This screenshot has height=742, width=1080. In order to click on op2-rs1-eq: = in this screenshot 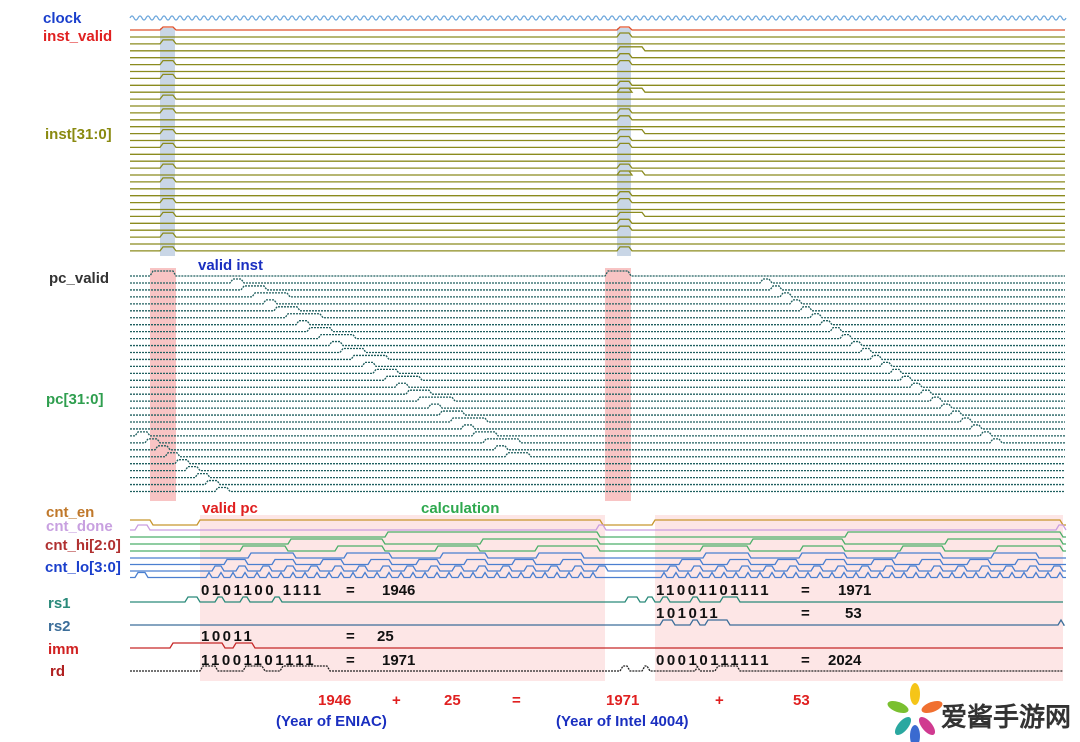, I will do `click(805, 590)`.